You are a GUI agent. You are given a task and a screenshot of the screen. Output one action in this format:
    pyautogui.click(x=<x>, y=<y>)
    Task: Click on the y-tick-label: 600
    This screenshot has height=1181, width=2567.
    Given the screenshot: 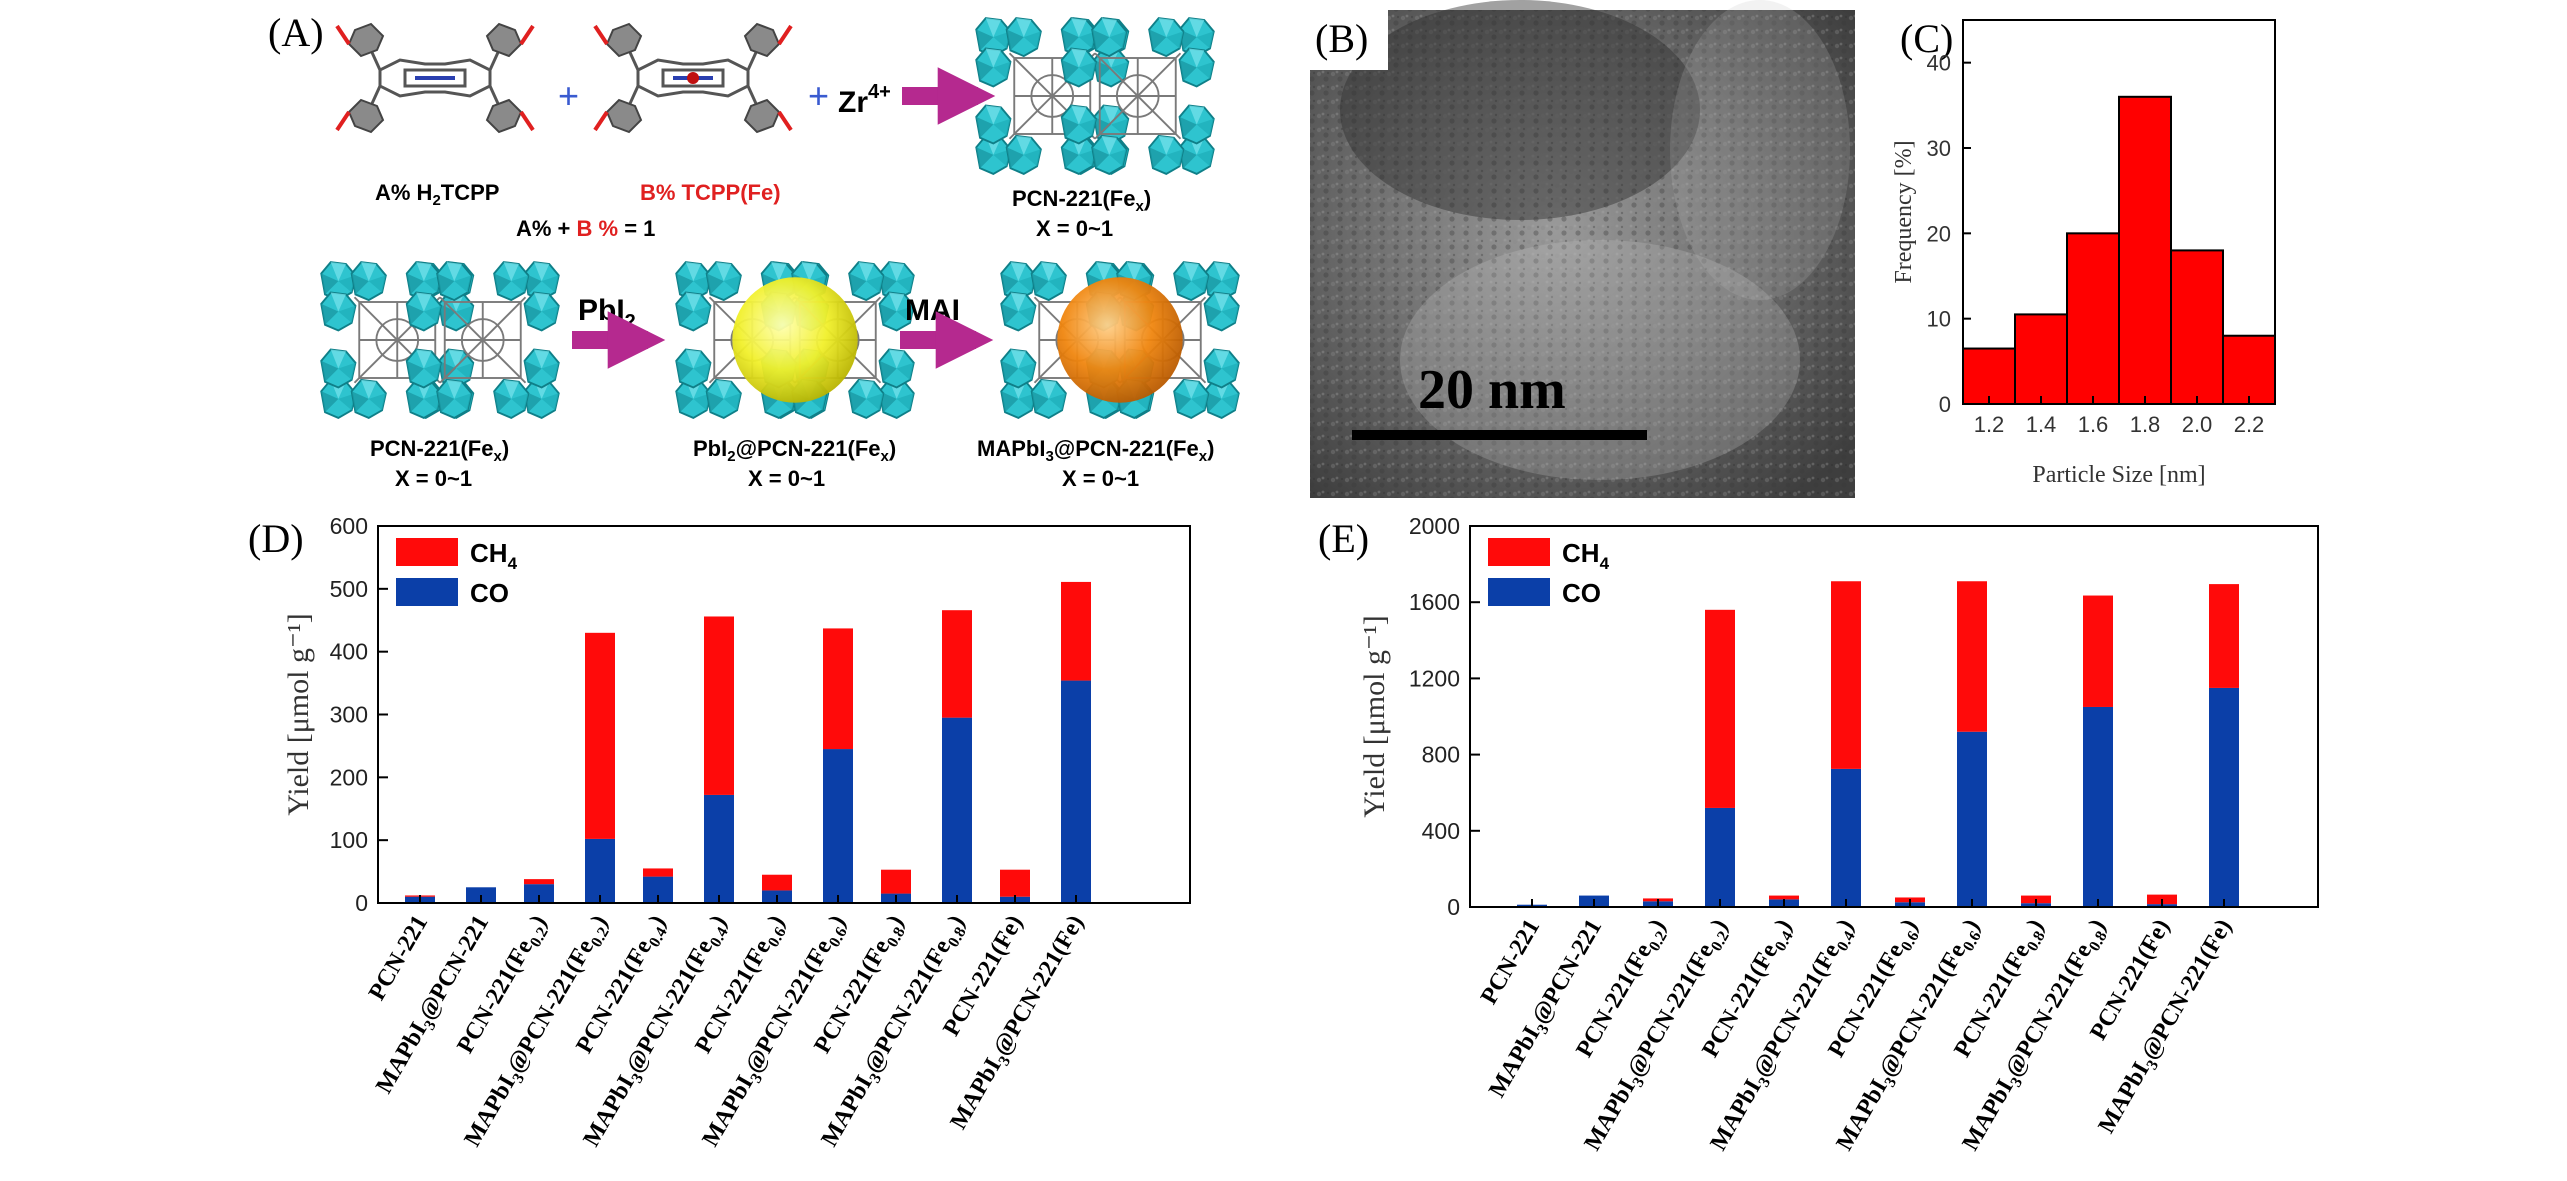 What is the action you would take?
    pyautogui.click(x=349, y=526)
    